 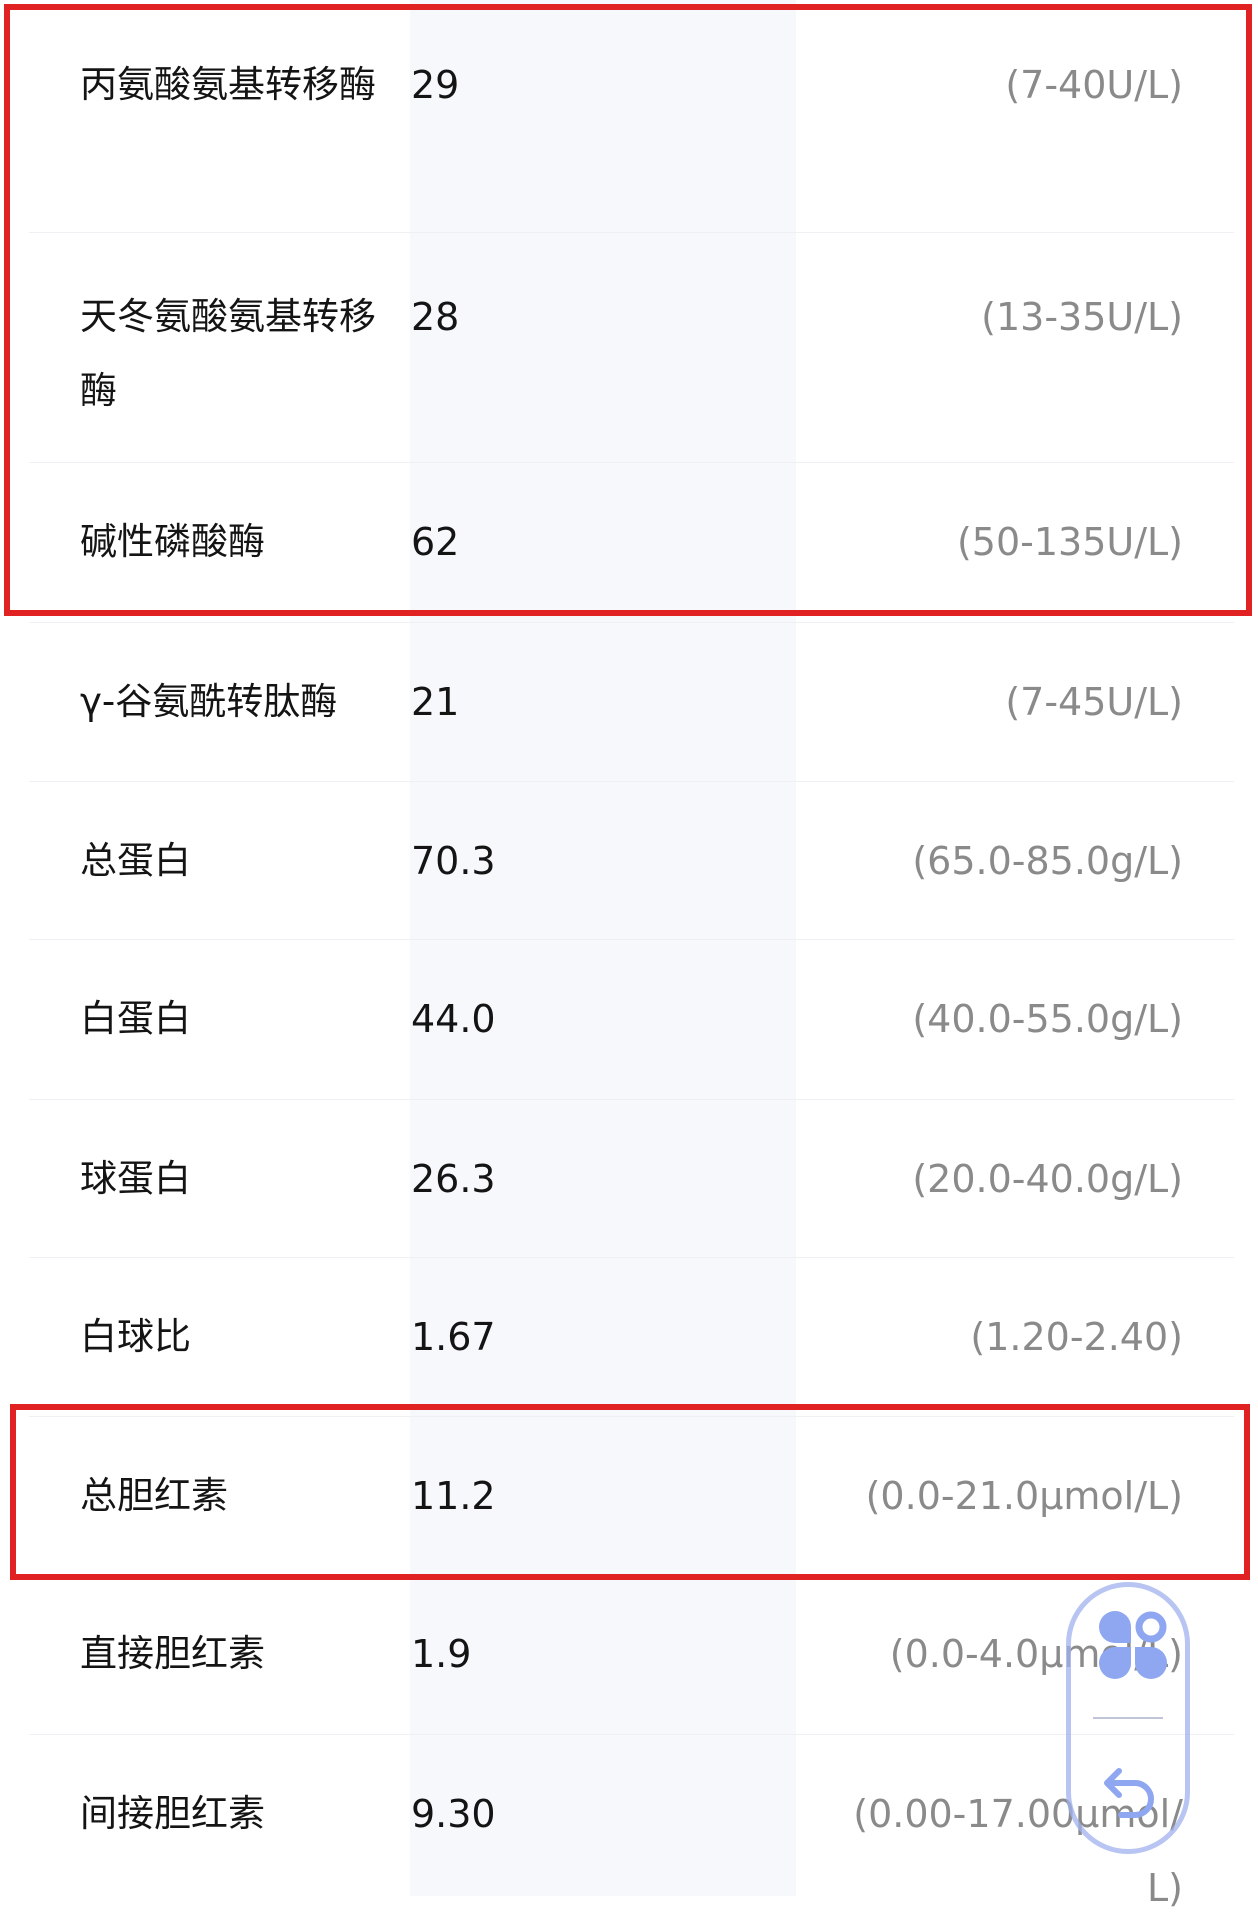 I want to click on table-row: 丙氨酸氨基转移酶 29 (7-40U/L), so click(x=629, y=116).